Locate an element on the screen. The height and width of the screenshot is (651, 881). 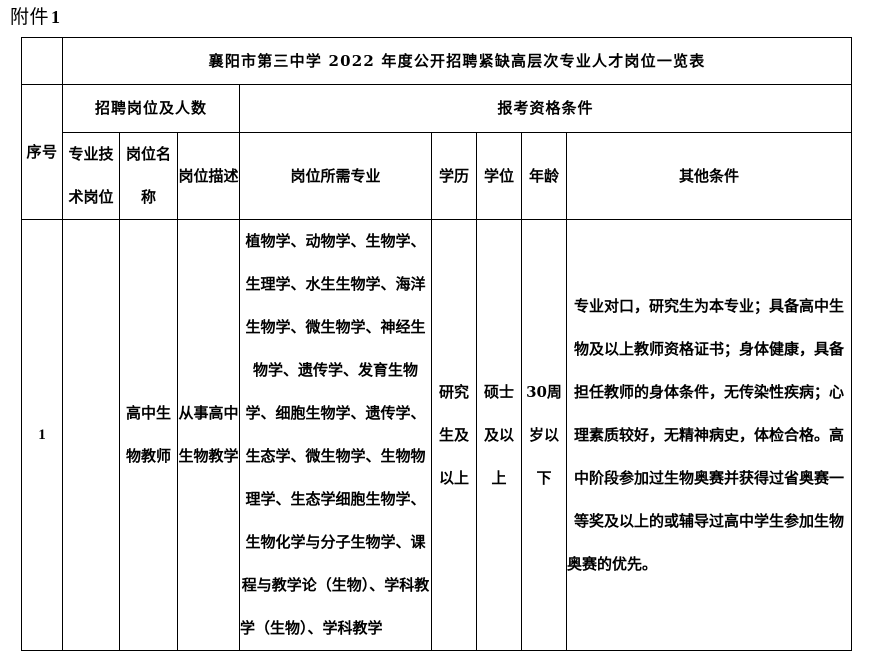
column-header-sequence: 序号 is located at coordinates (42, 152).